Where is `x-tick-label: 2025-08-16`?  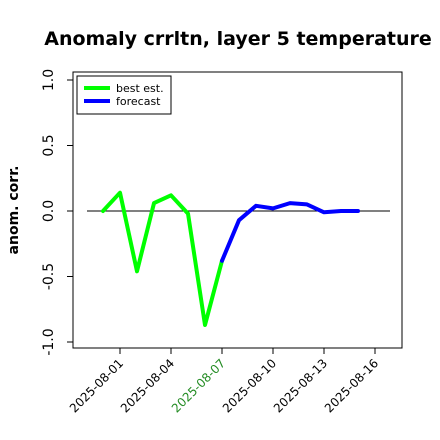
x-tick-label: 2025-08-16 is located at coordinates (351, 385).